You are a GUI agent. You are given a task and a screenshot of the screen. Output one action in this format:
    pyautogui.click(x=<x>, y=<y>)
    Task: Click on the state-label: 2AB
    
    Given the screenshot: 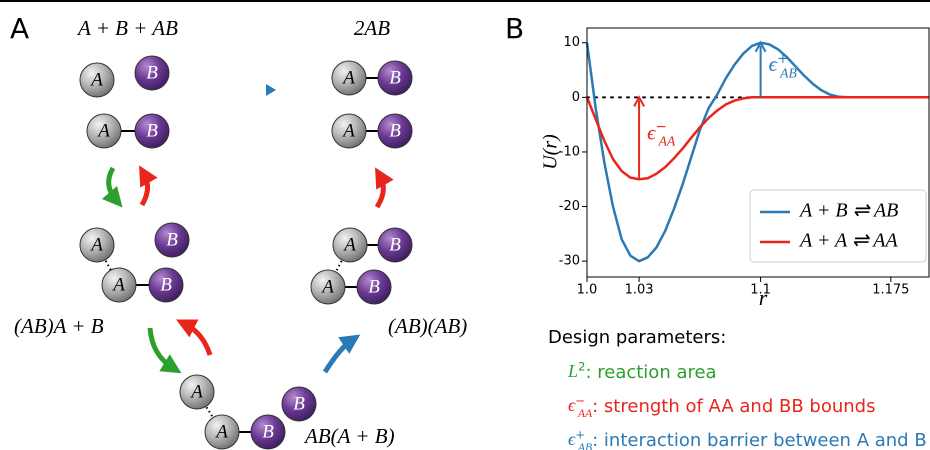 What is the action you would take?
    pyautogui.click(x=372, y=28)
    